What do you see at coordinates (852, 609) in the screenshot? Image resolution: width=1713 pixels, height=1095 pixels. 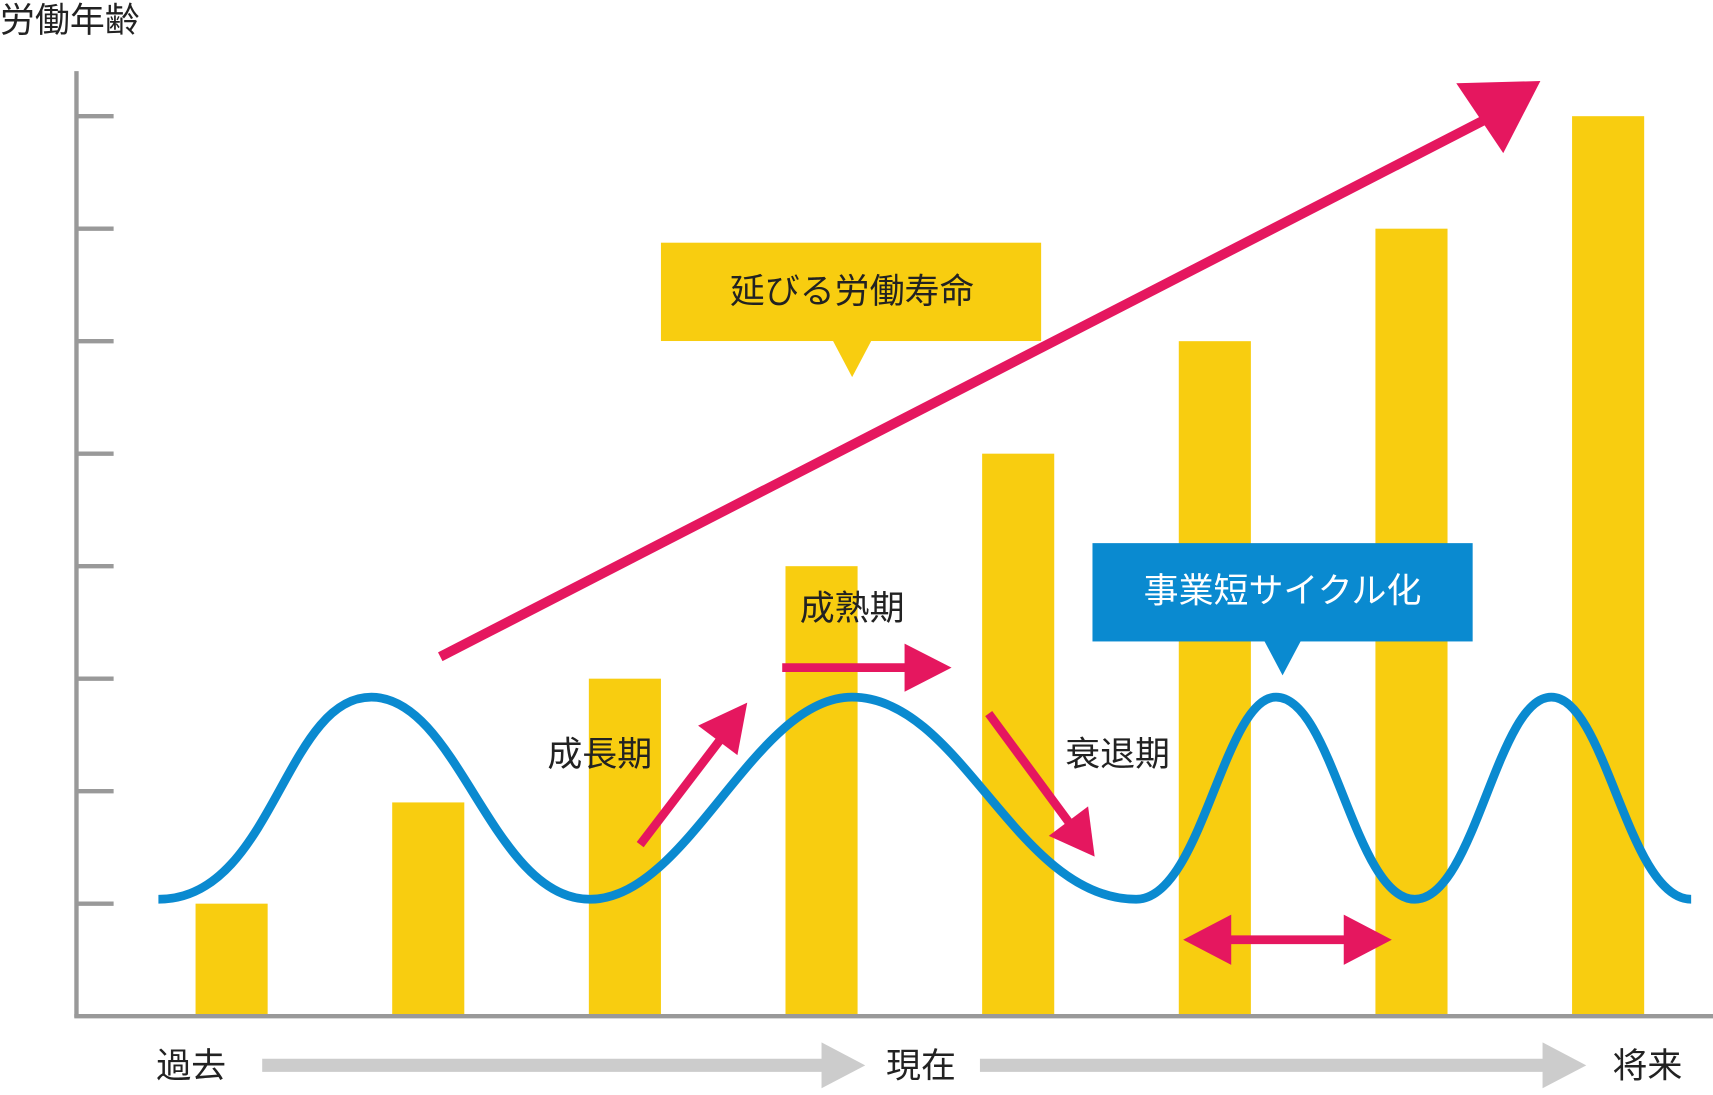 I see `maturity-label: 成熟期` at bounding box center [852, 609].